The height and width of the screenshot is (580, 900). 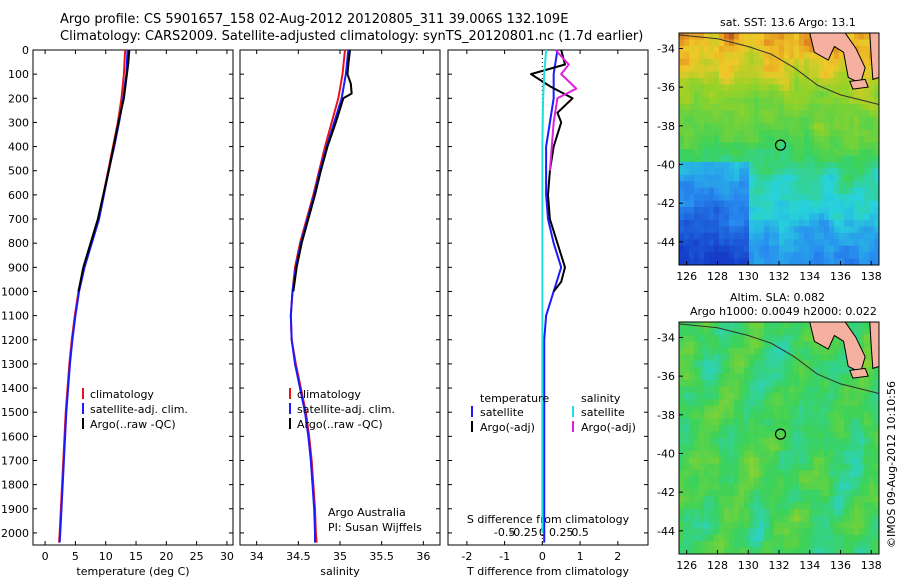 I want to click on legend-group-title: temperature, so click(x=514, y=398).